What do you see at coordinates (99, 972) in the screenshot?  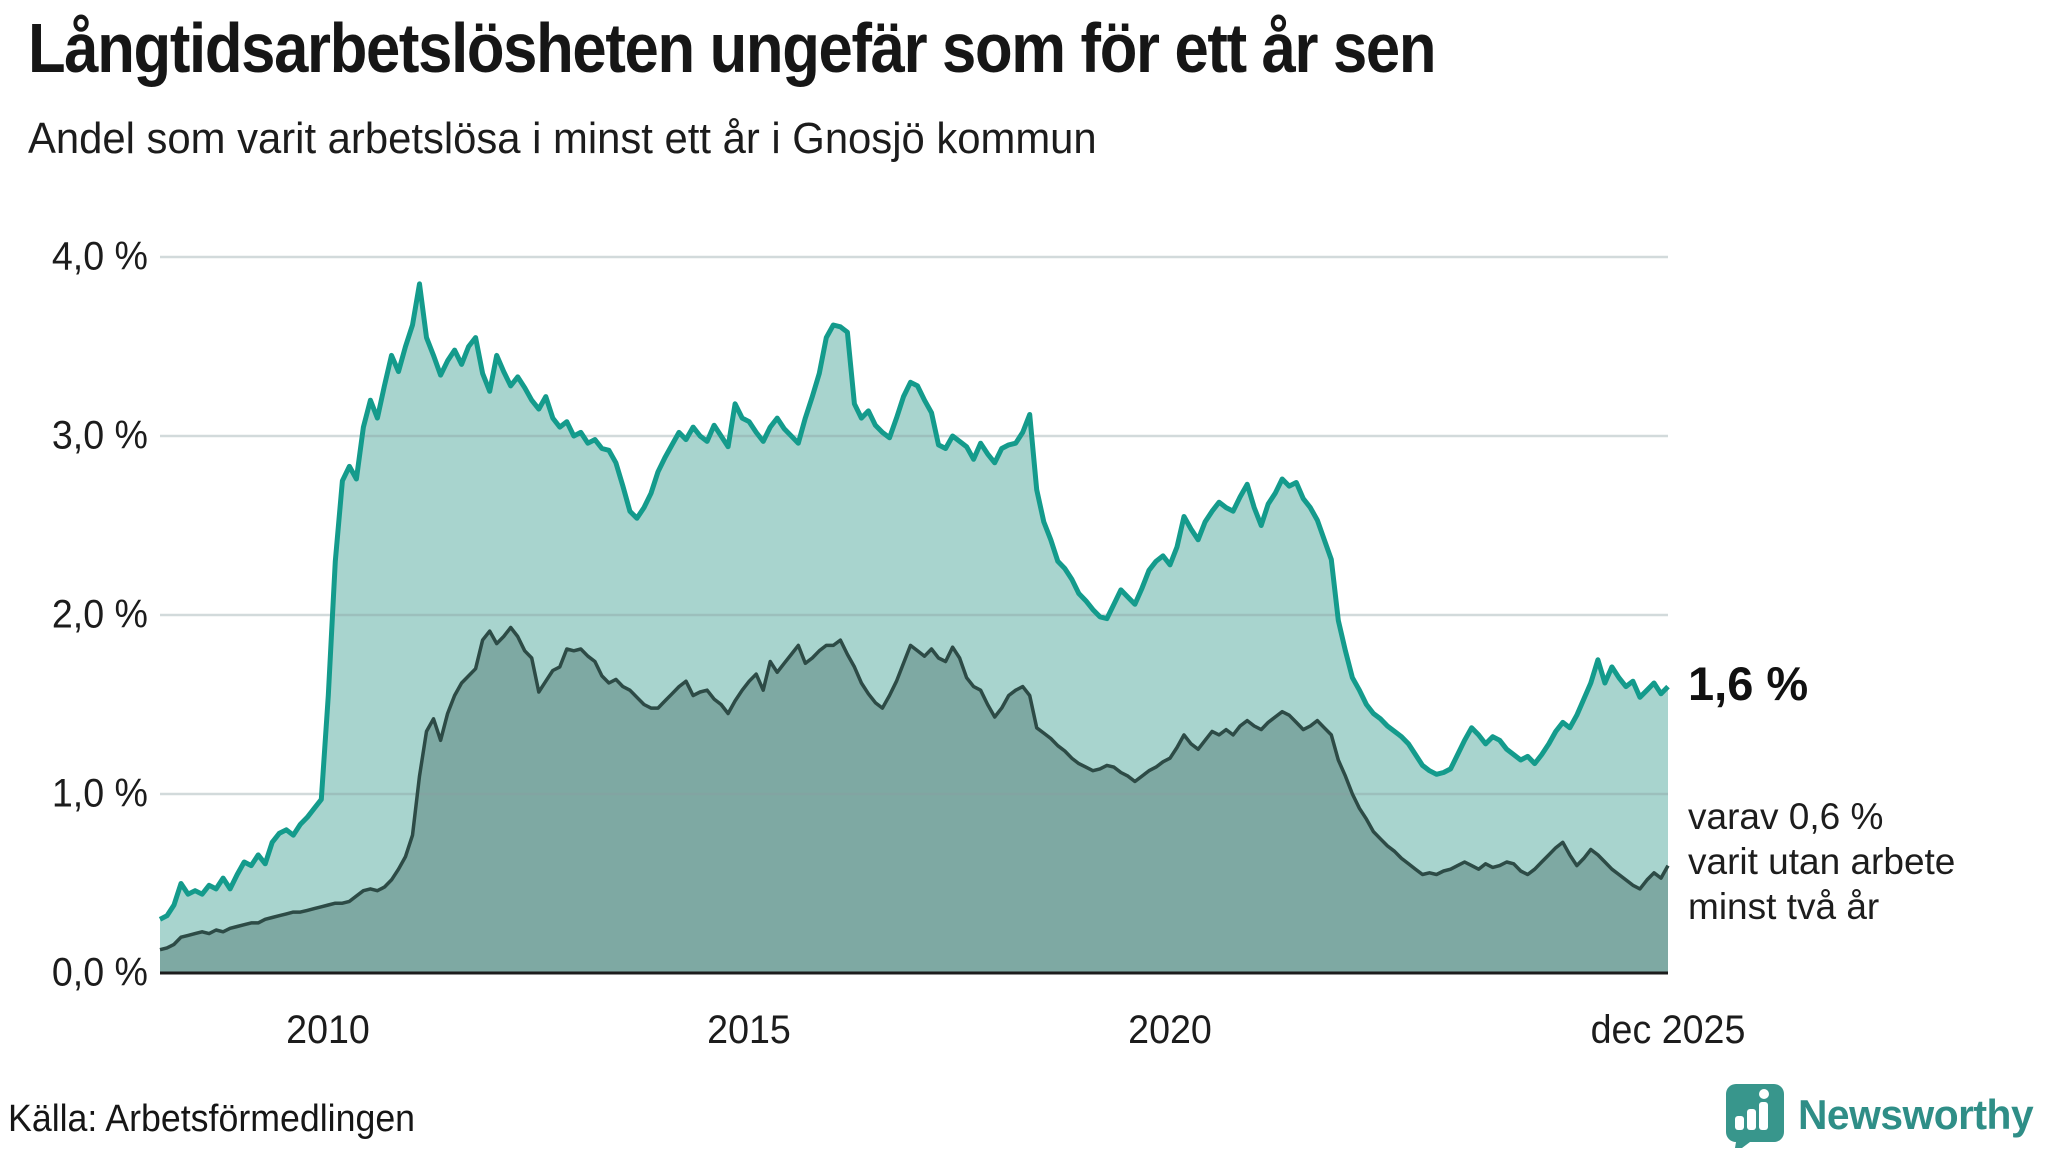 I see `y-axis-tick-label: 0,0 %` at bounding box center [99, 972].